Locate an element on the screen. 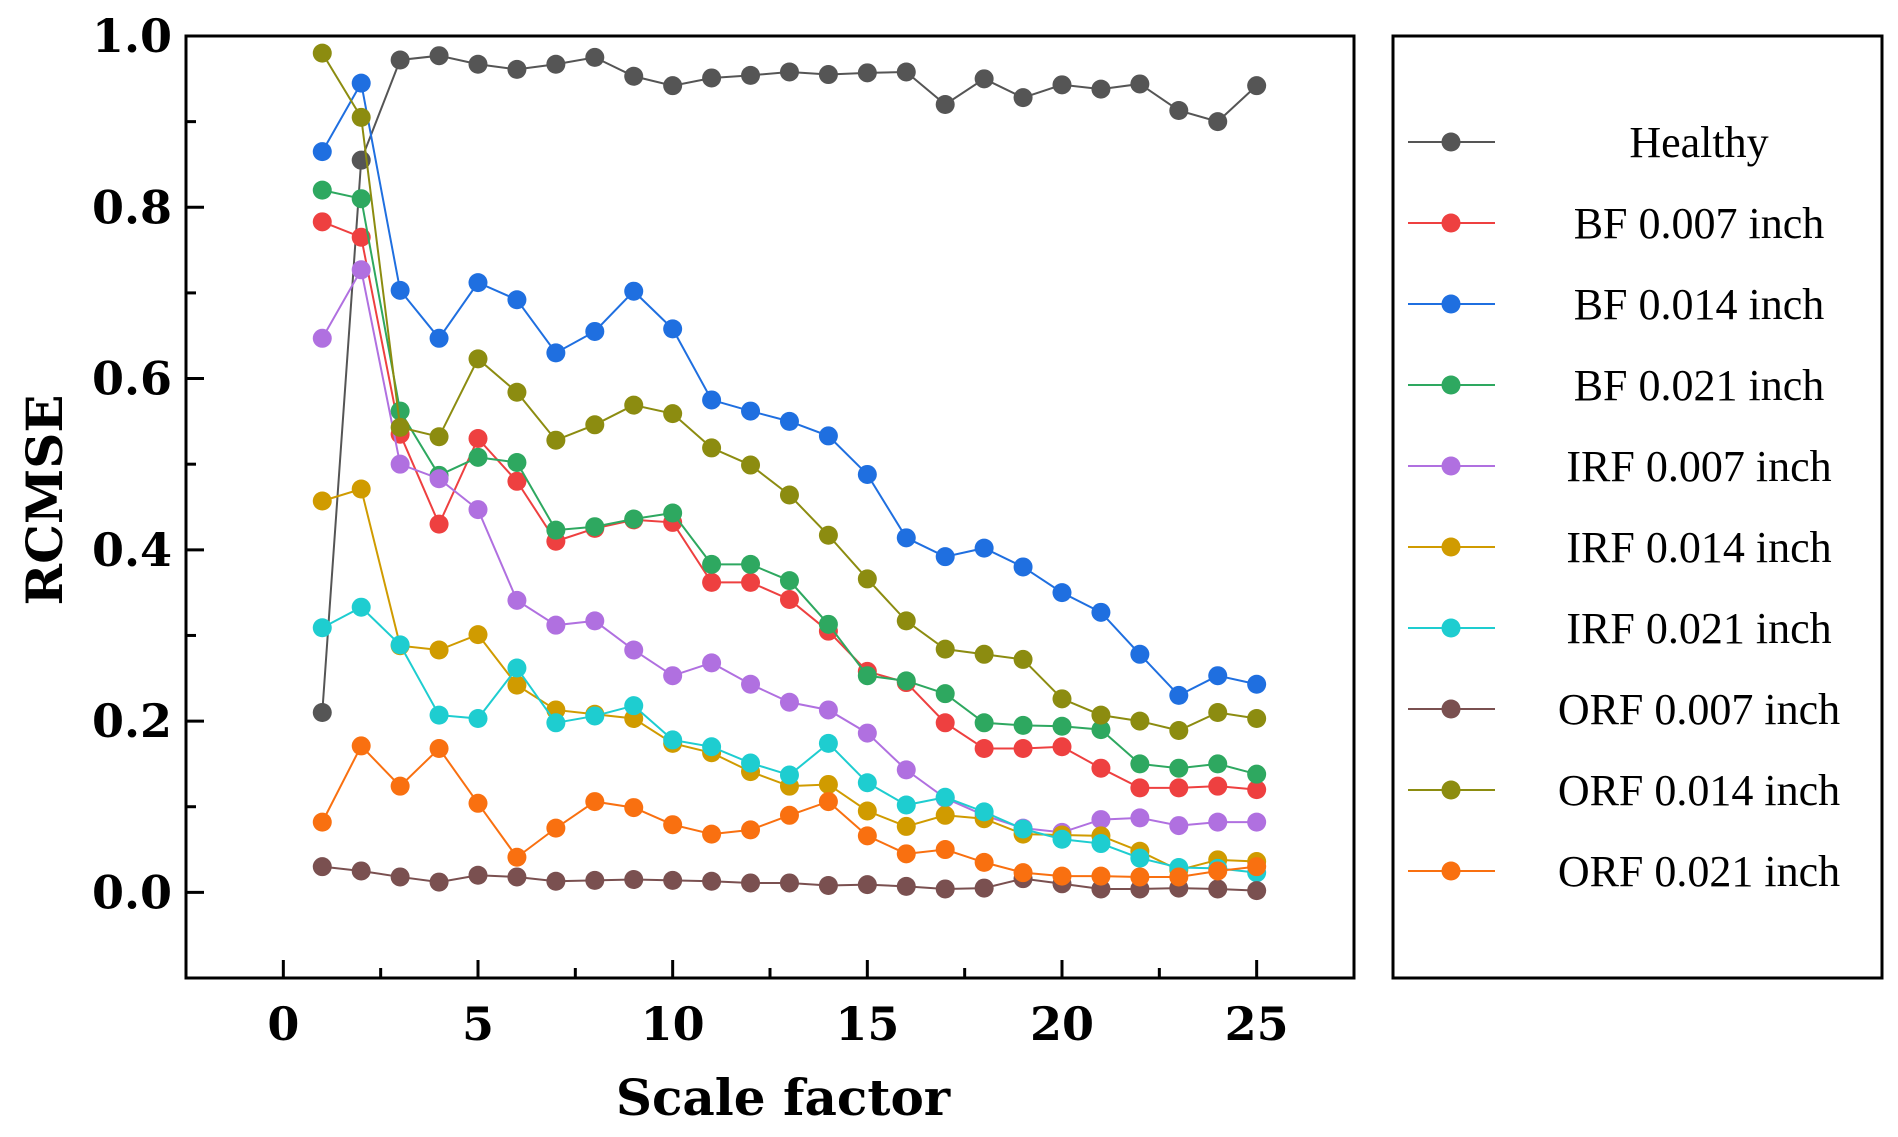 This screenshot has width=1898, height=1137. legend-entry-6: IRF 0.021 inch is located at coordinates (1620, 628).